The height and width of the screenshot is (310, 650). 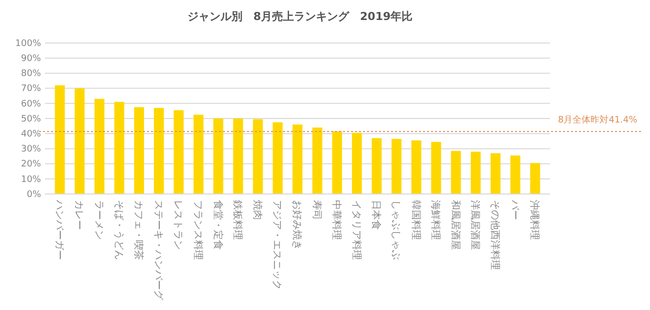 I want to click on y-tick-label: 20%, so click(x=31, y=165).